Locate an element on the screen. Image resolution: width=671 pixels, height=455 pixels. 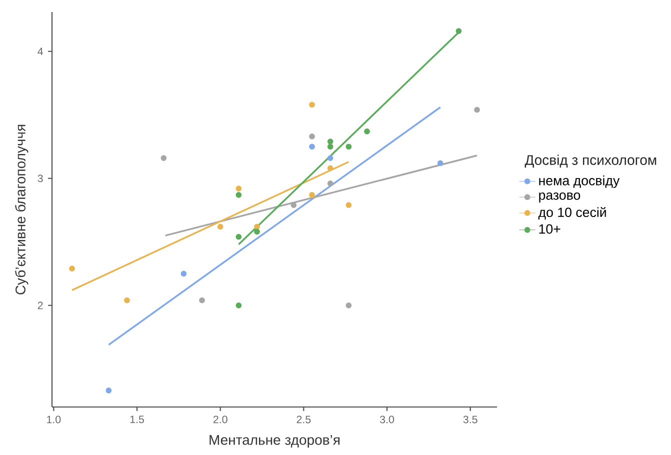
x-axis-title: Ментальне здоров’я is located at coordinates (275, 441).